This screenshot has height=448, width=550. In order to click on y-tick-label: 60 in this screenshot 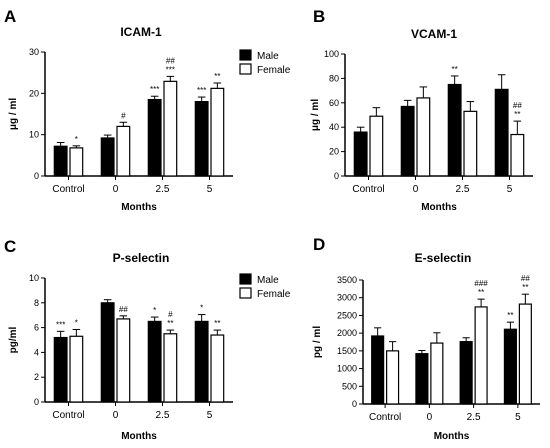, I will do `click(334, 103)`.